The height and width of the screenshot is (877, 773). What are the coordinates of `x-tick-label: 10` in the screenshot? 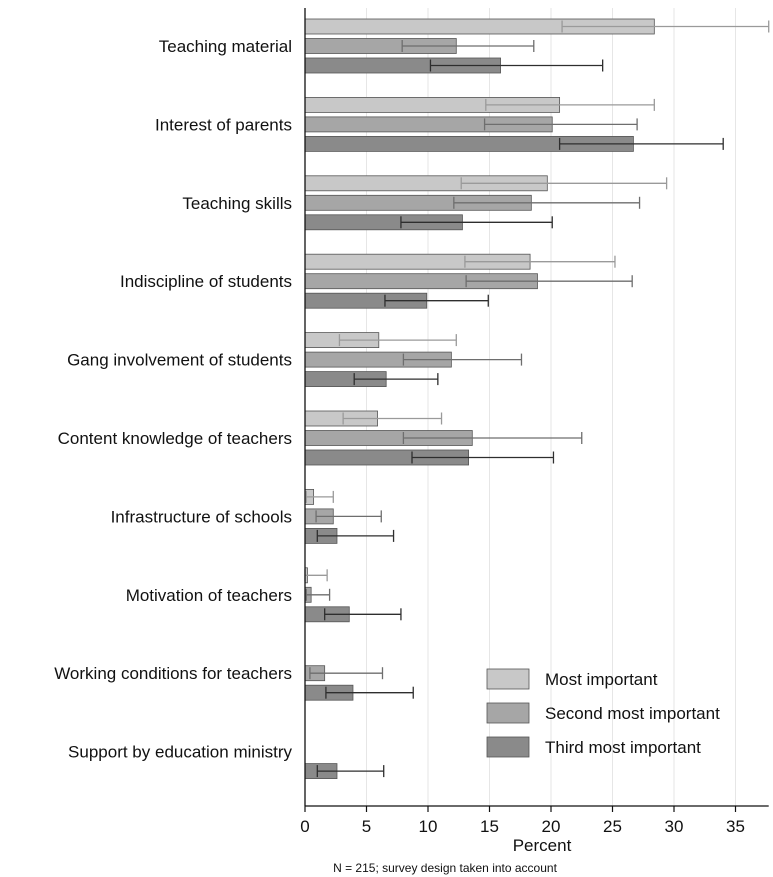 It's located at (428, 826).